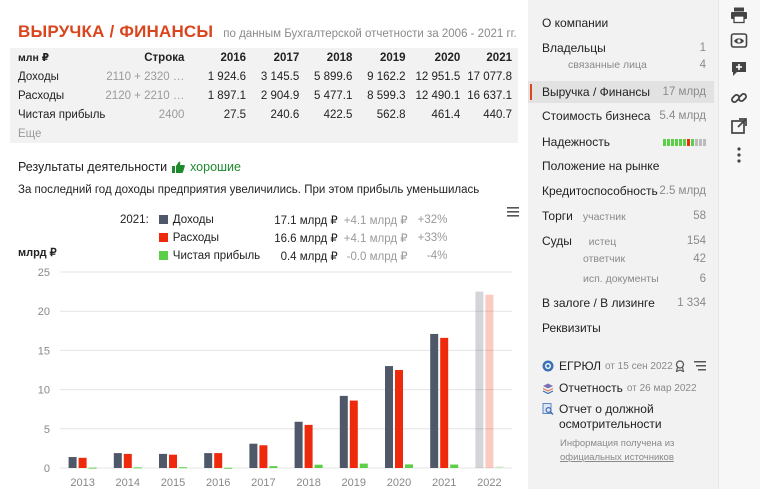  Describe the element at coordinates (163, 219) in the screenshot. I see `legend-swatch-income` at that location.